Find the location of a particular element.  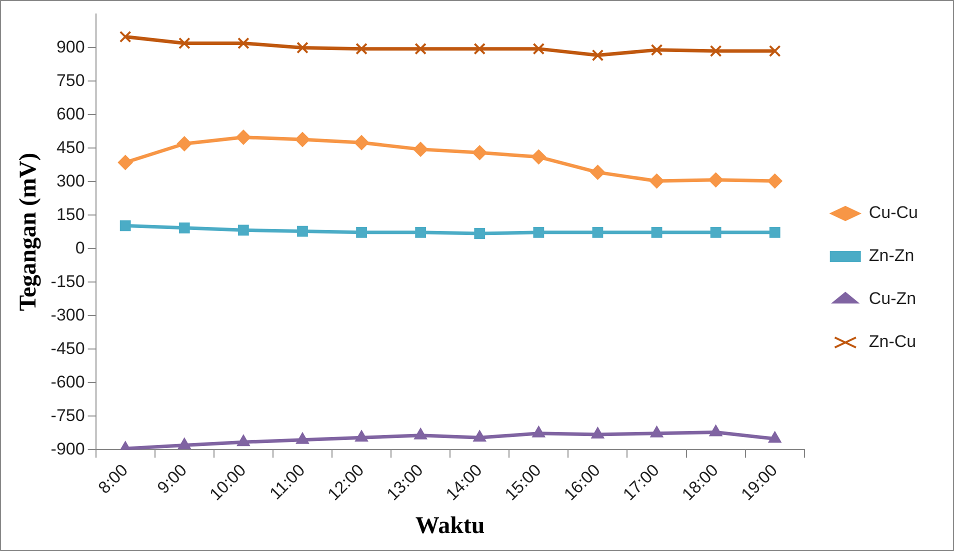

legend-label: Cu-Zn is located at coordinates (892, 298).